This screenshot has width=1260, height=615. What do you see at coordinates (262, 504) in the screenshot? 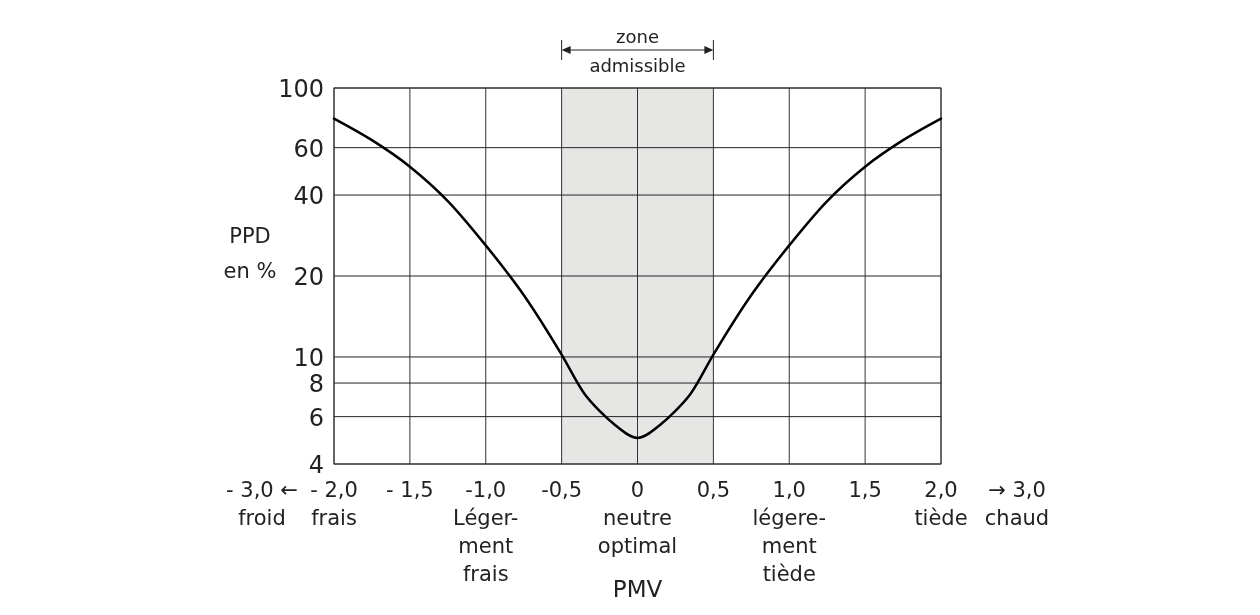
I see `text: - 3,0 ← froid` at bounding box center [262, 504].